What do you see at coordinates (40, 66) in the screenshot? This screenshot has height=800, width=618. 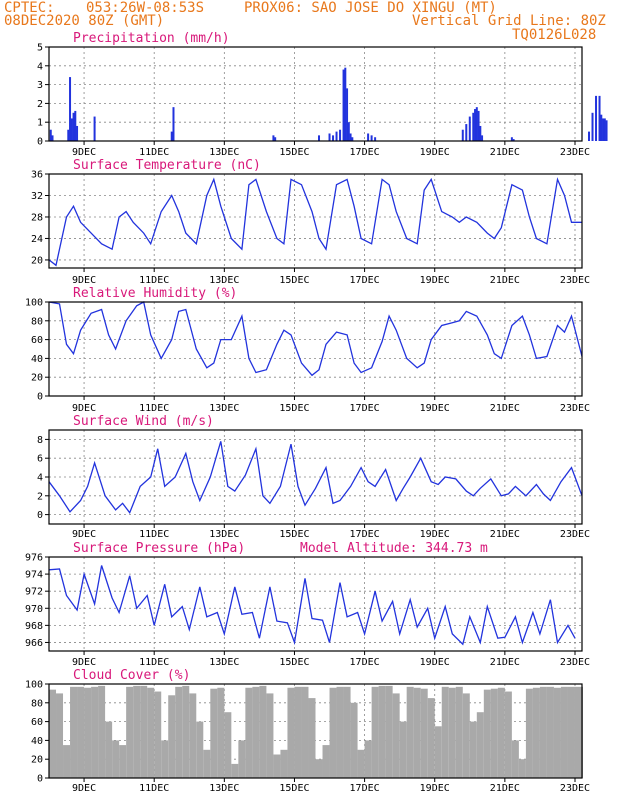 I see `y-tick-label: 4` at bounding box center [40, 66].